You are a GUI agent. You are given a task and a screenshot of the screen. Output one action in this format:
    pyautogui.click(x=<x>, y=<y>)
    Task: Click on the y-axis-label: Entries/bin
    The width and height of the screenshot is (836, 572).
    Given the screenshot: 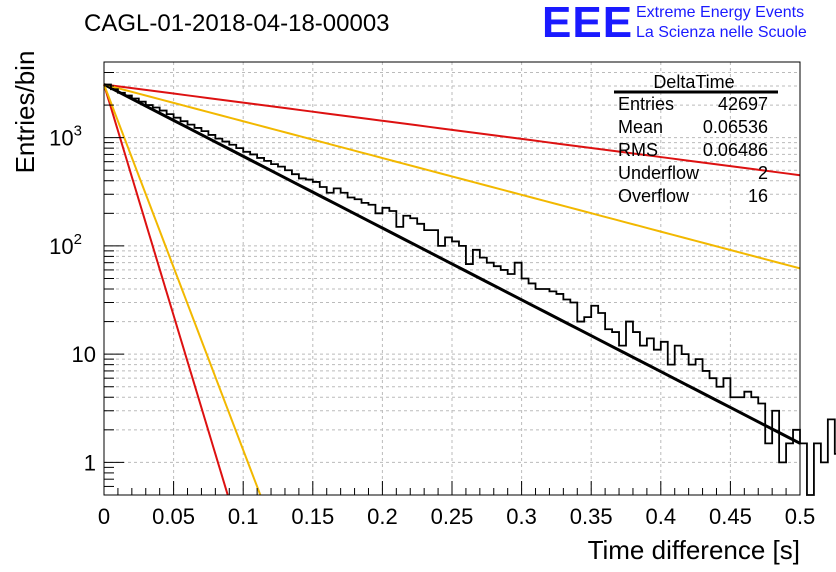 What is the action you would take?
    pyautogui.click(x=25, y=112)
    